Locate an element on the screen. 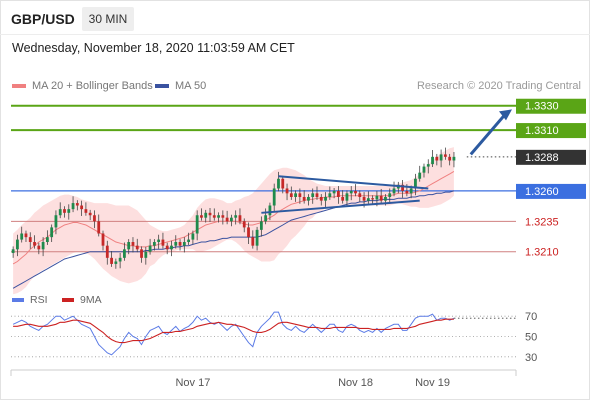  pattern-lower-trendline is located at coordinates (340, 206).